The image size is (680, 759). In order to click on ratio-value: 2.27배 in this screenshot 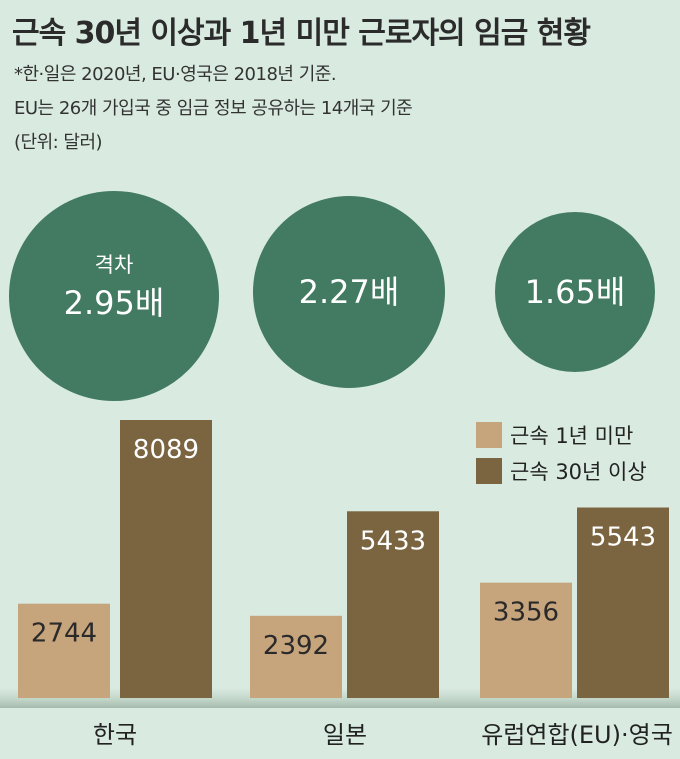, I will do `click(349, 292)`.